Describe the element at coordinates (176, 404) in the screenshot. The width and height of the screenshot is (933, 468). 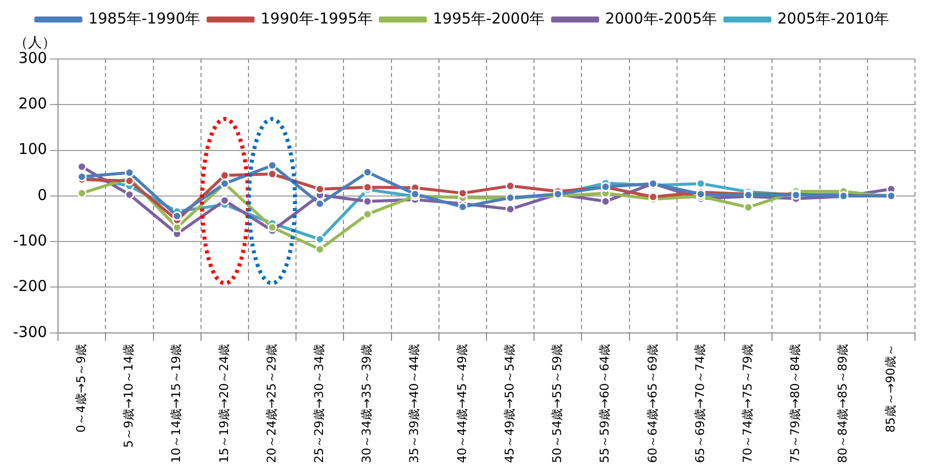
I see `x-tick-label: 10～14歳→15～19歳` at that location.